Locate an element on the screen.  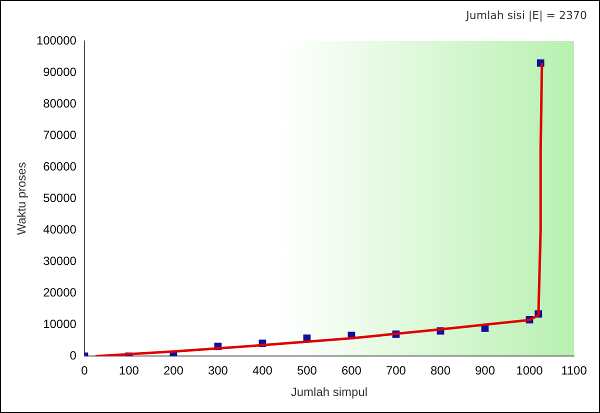
x-tick-label: 200 is located at coordinates (173, 371).